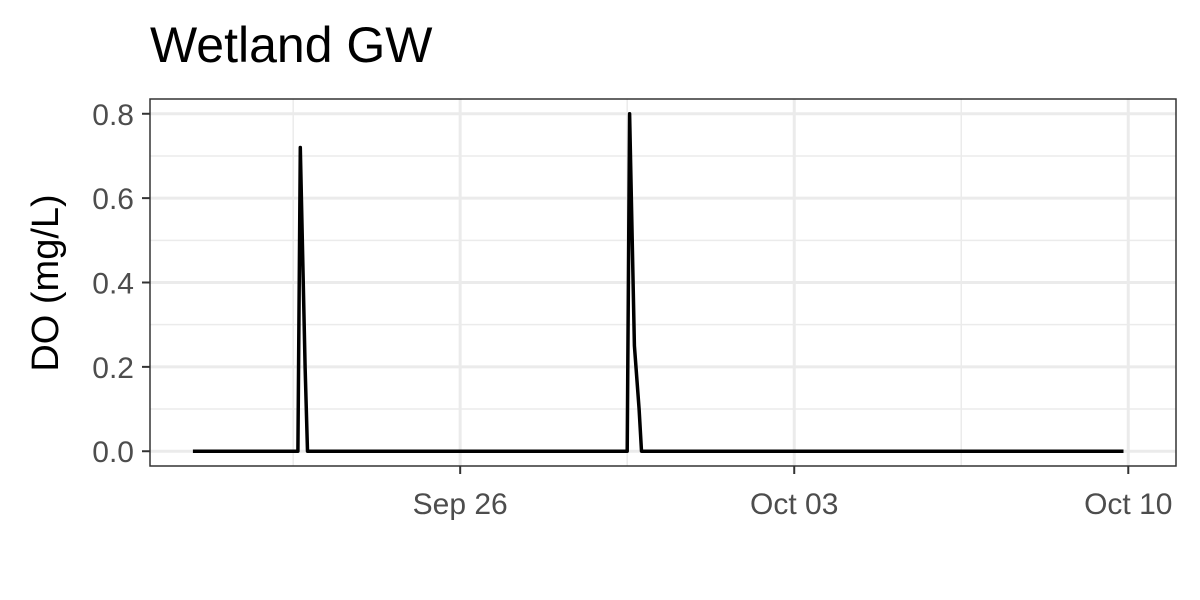 The width and height of the screenshot is (1200, 600). I want to click on y-tick-label: 0.6, so click(113, 199).